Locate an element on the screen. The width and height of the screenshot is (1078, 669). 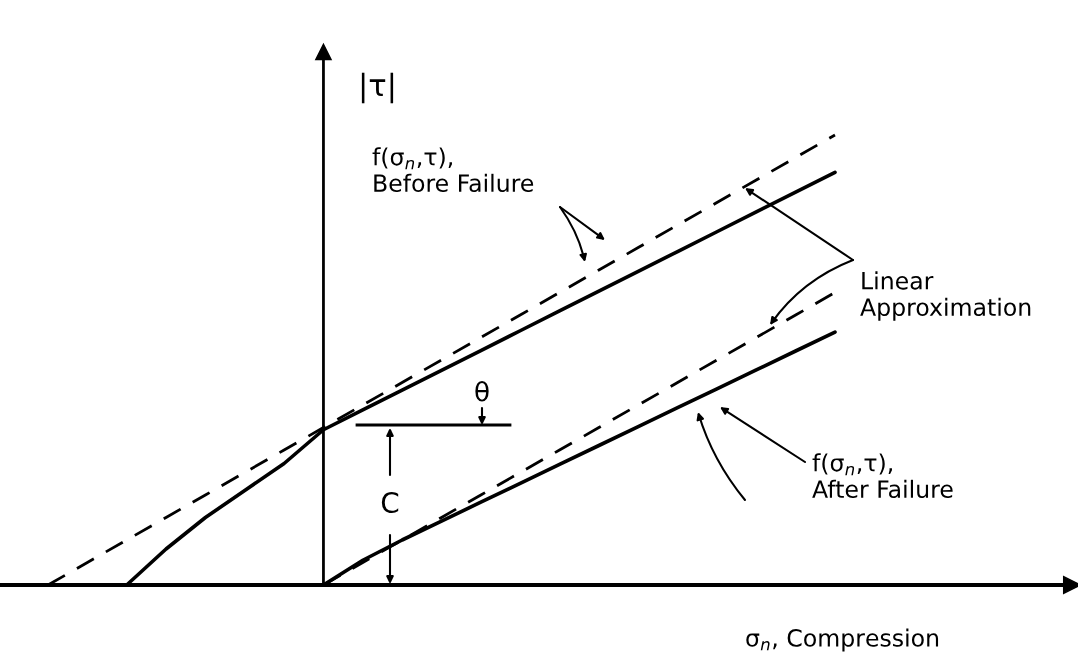
annotation: C is located at coordinates (390, 503).